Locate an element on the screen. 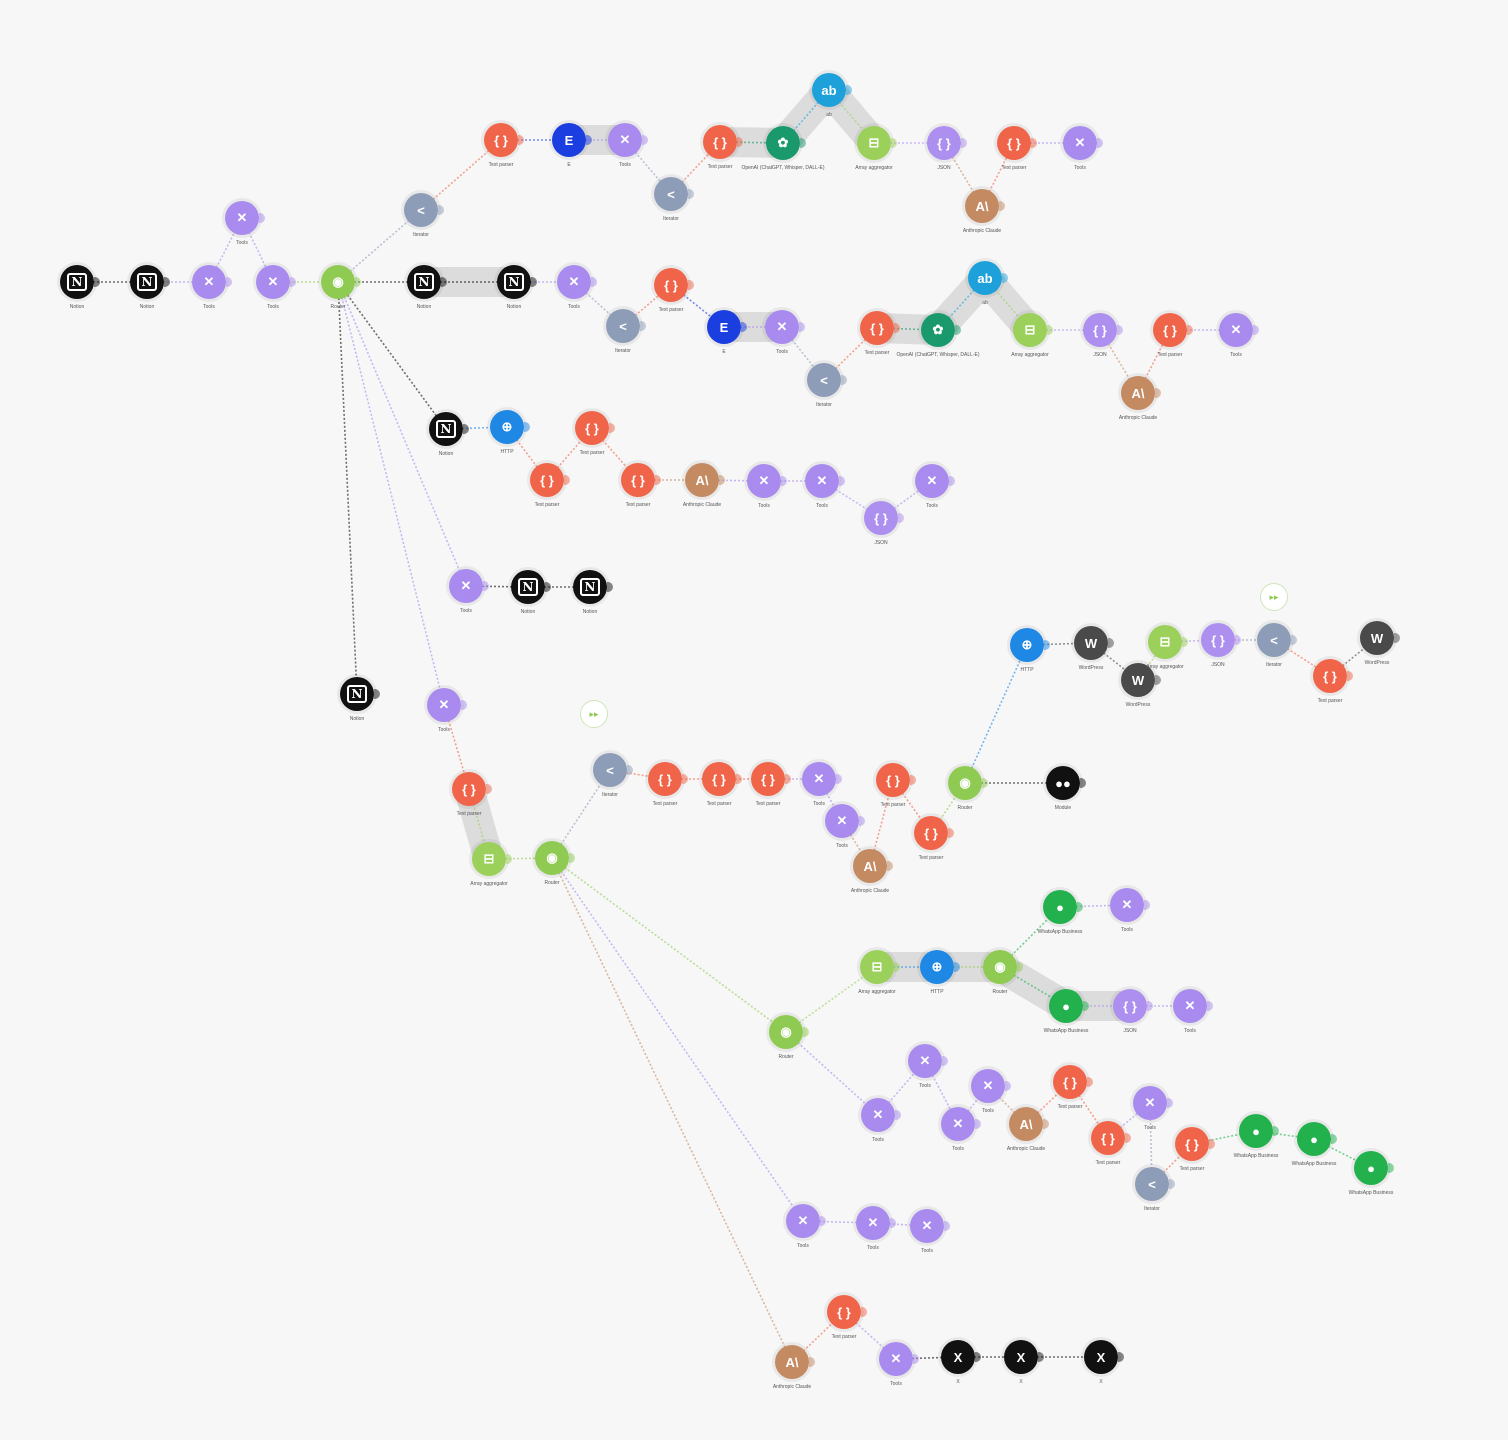  module-http: ⊕ is located at coordinates (510, 427).